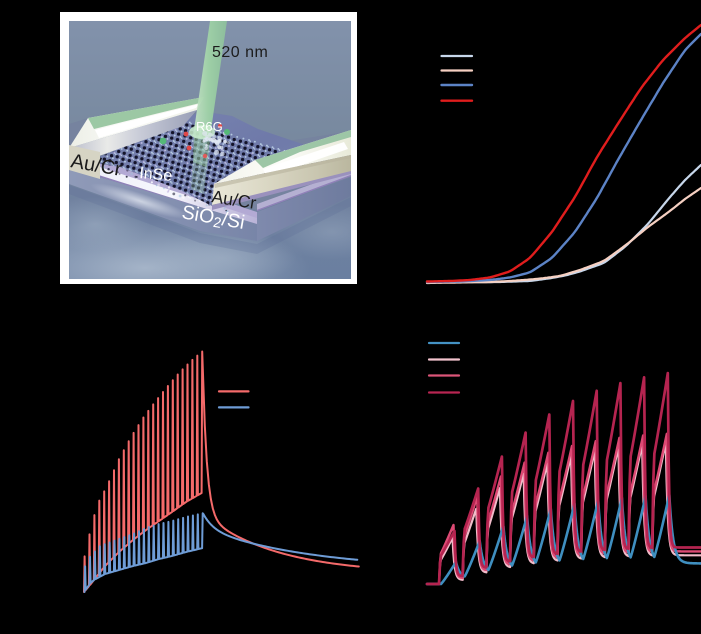  I want to click on svg-text: 520 nm, so click(240, 52).